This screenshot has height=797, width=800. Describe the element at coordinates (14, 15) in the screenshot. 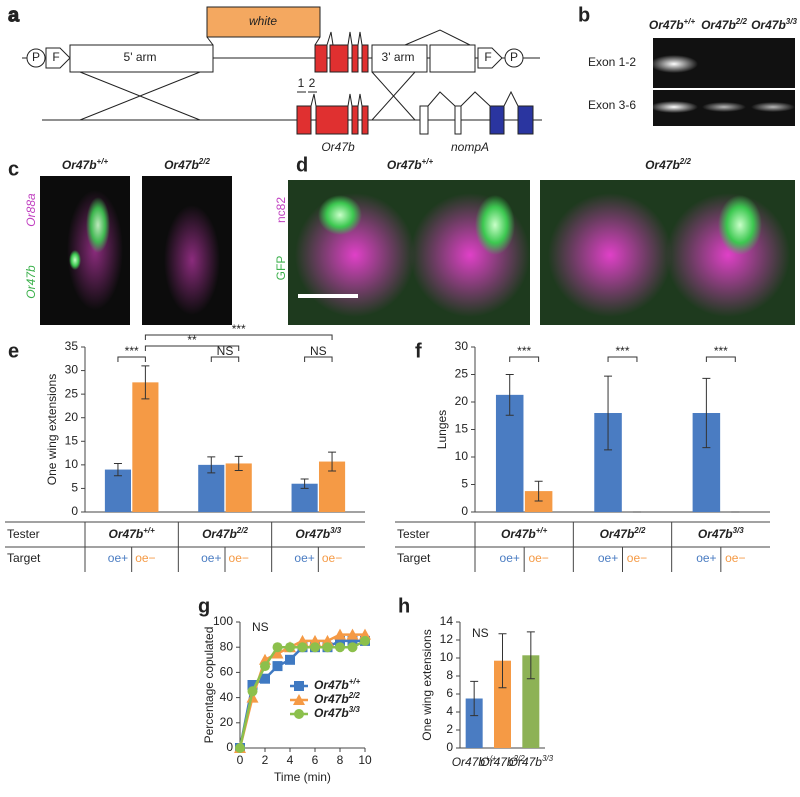

I see `panel-letter: a` at that location.